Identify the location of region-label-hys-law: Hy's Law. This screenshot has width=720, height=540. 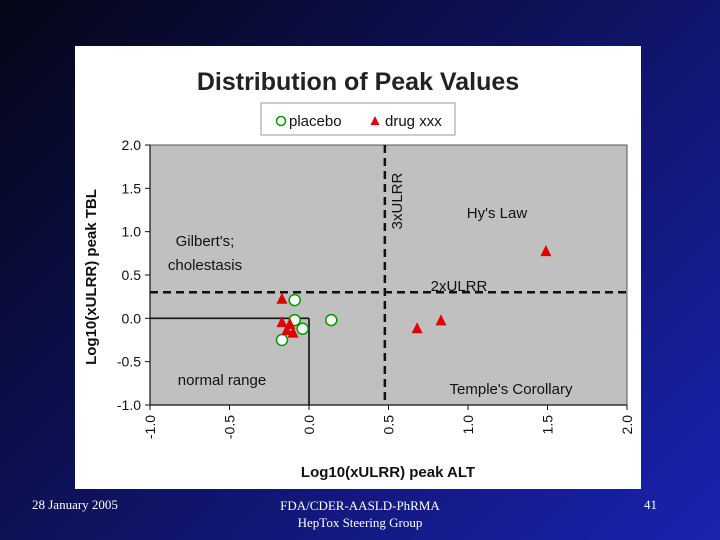
(497, 213).